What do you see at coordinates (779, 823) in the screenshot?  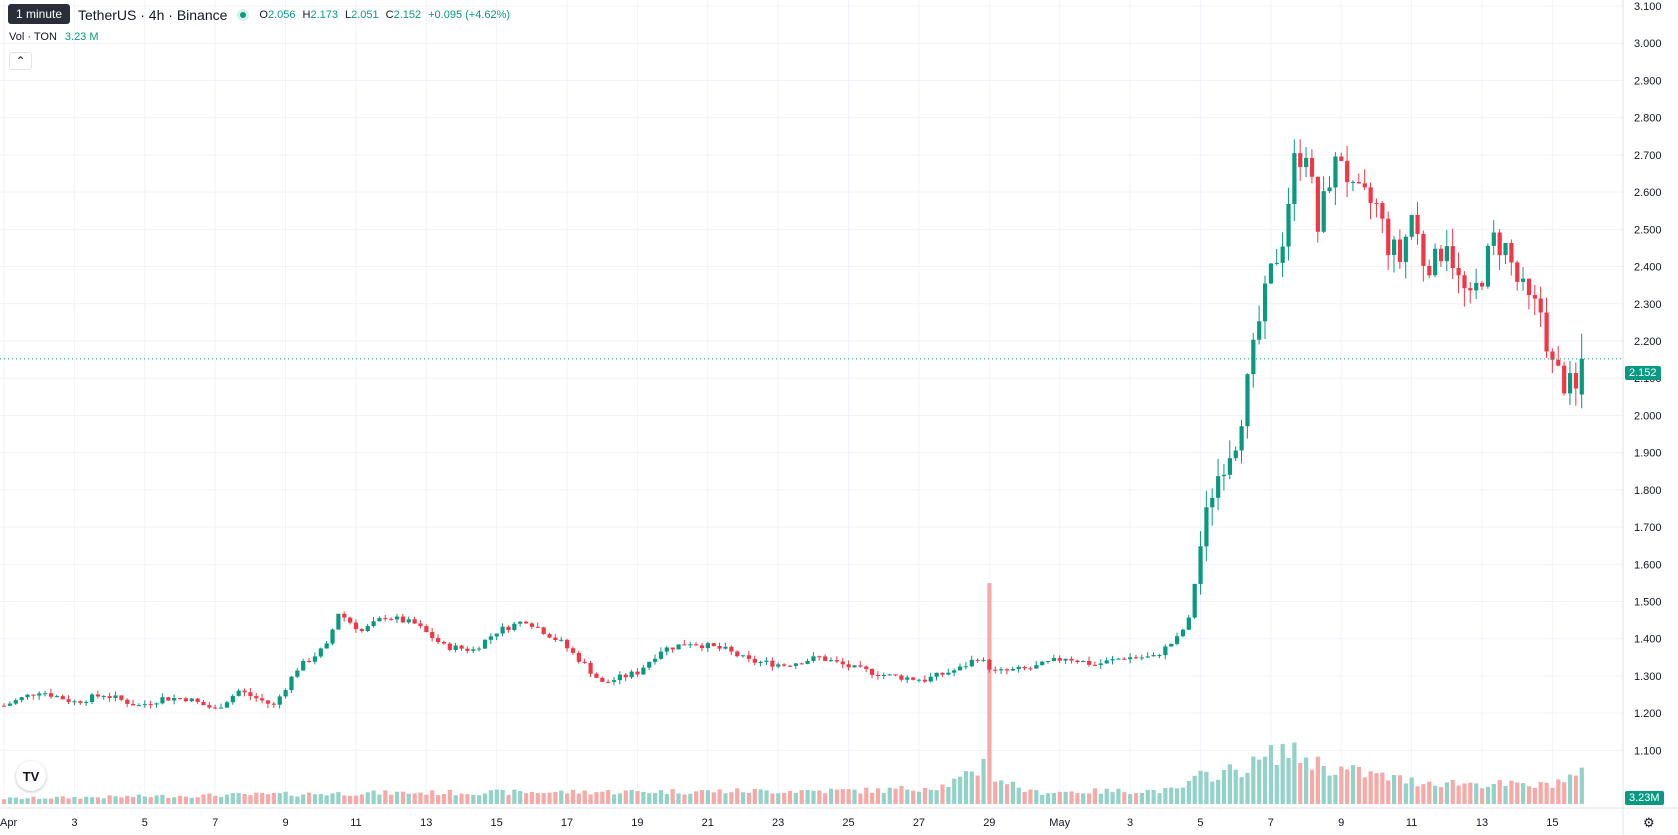 I see `time-axis: Apr 3 5 7 9 11 13 15 17 19 21 23 25 27 29 May 3 5 7 9 11 13 15` at bounding box center [779, 823].